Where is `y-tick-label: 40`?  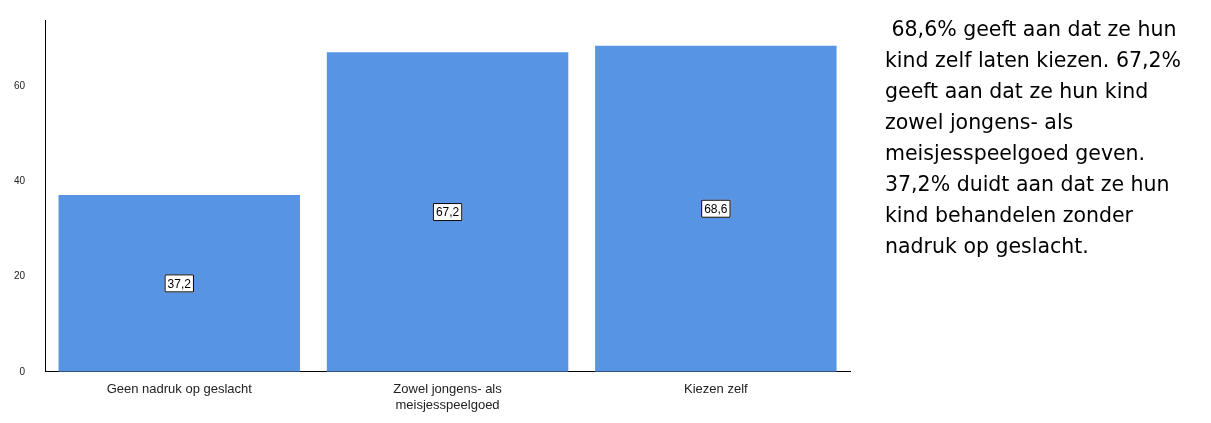 y-tick-label: 40 is located at coordinates (20, 181).